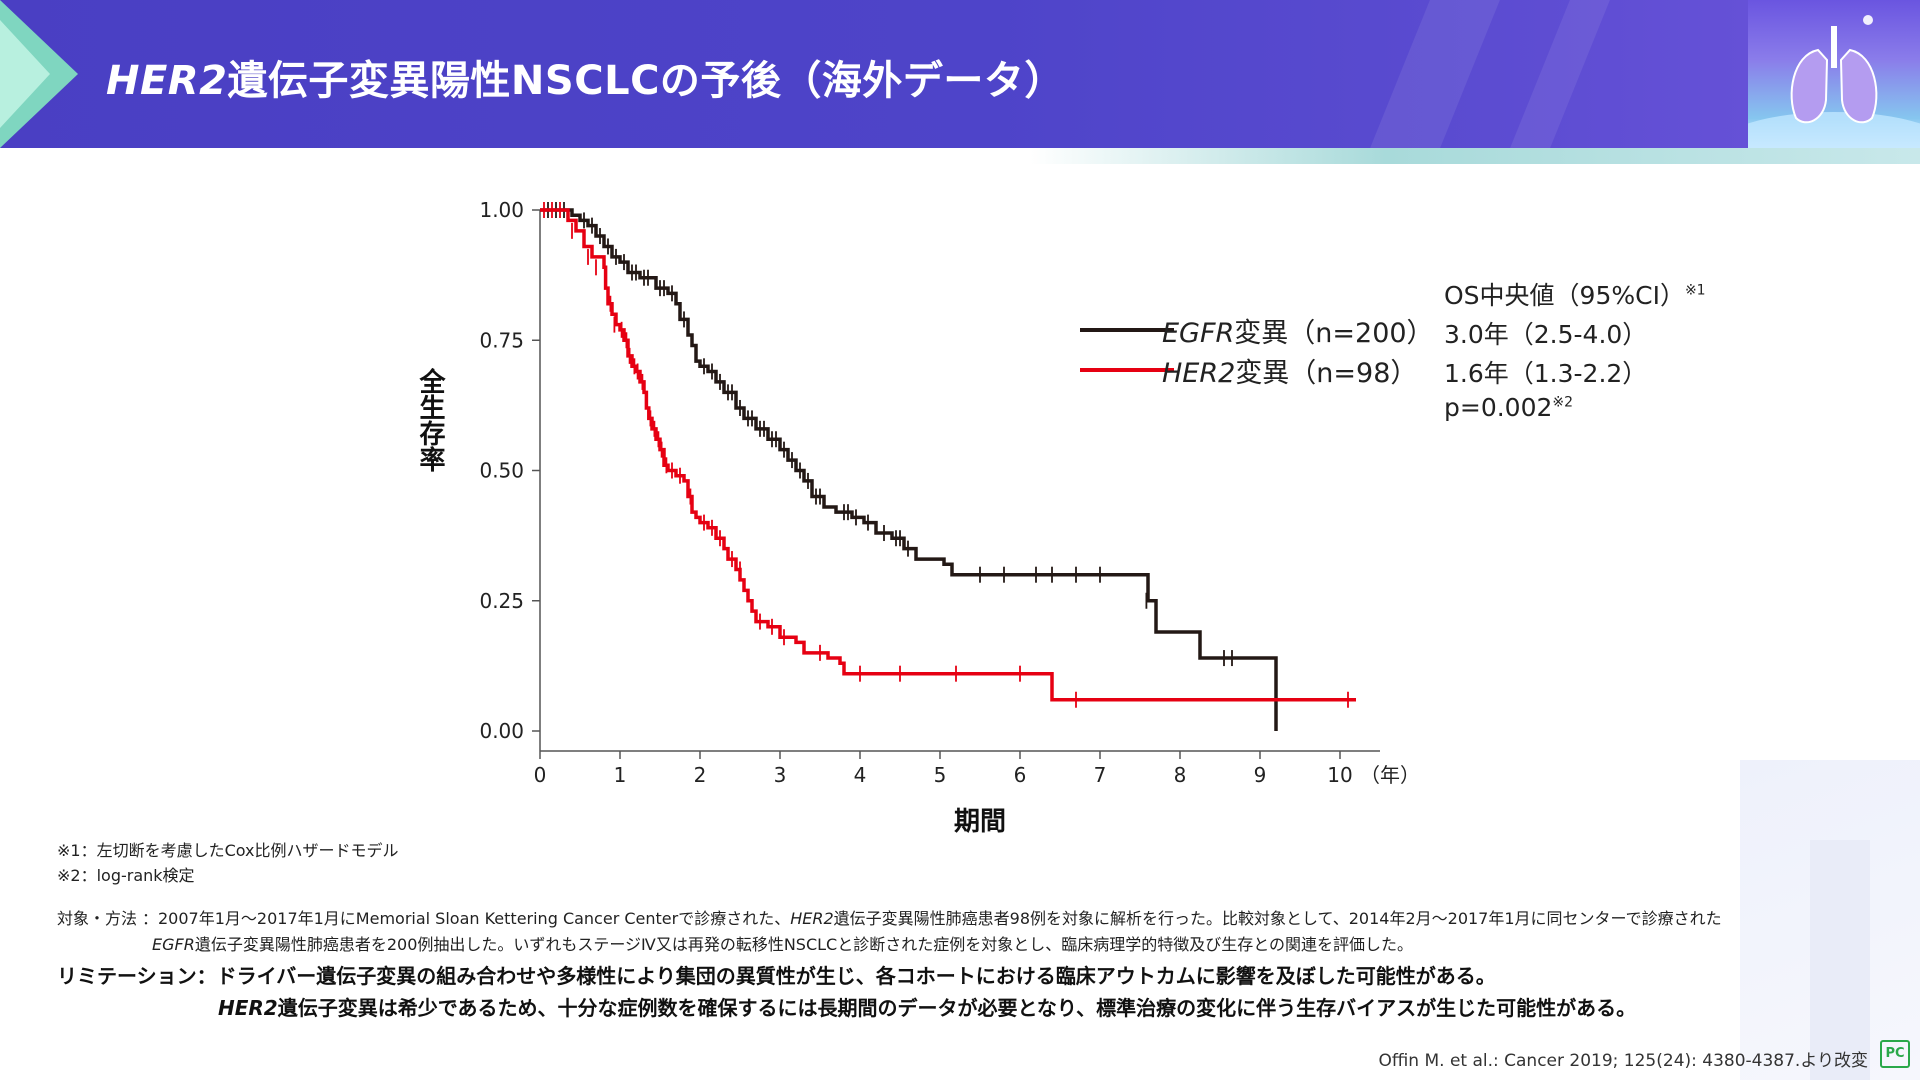 The width and height of the screenshot is (1920, 1080). I want to click on x-tick-label: 7, so click(1100, 775).